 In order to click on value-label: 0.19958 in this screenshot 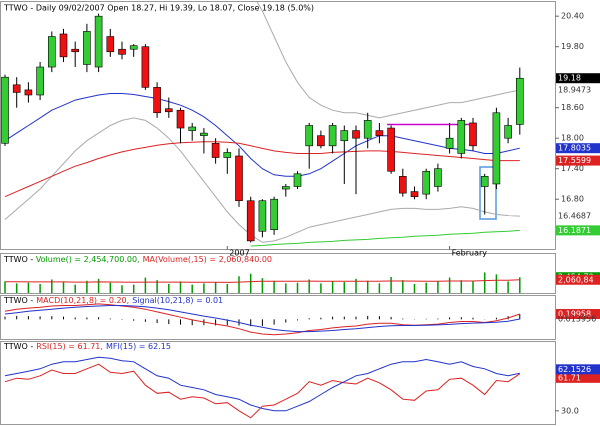, I will do `click(574, 314)`.